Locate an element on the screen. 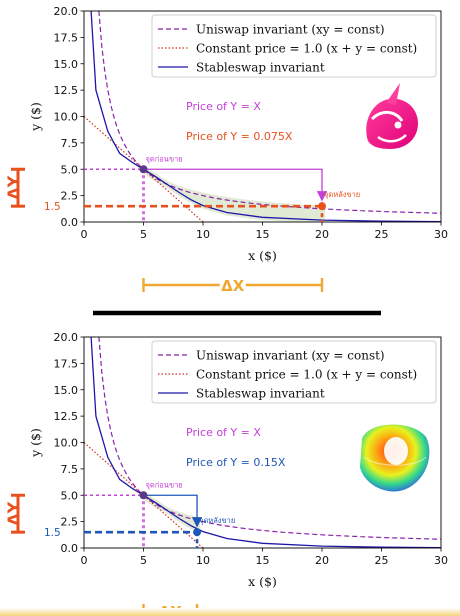  uniswap-logo-icon is located at coordinates (392, 116).